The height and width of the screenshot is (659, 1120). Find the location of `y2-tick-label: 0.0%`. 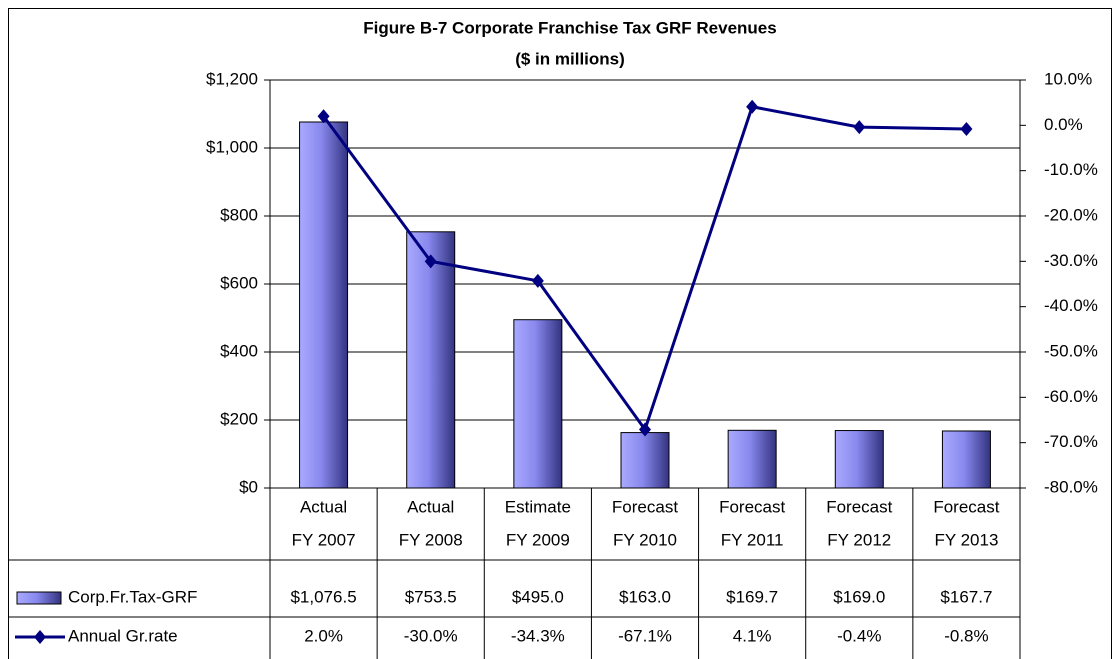

y2-tick-label: 0.0% is located at coordinates (1063, 124).